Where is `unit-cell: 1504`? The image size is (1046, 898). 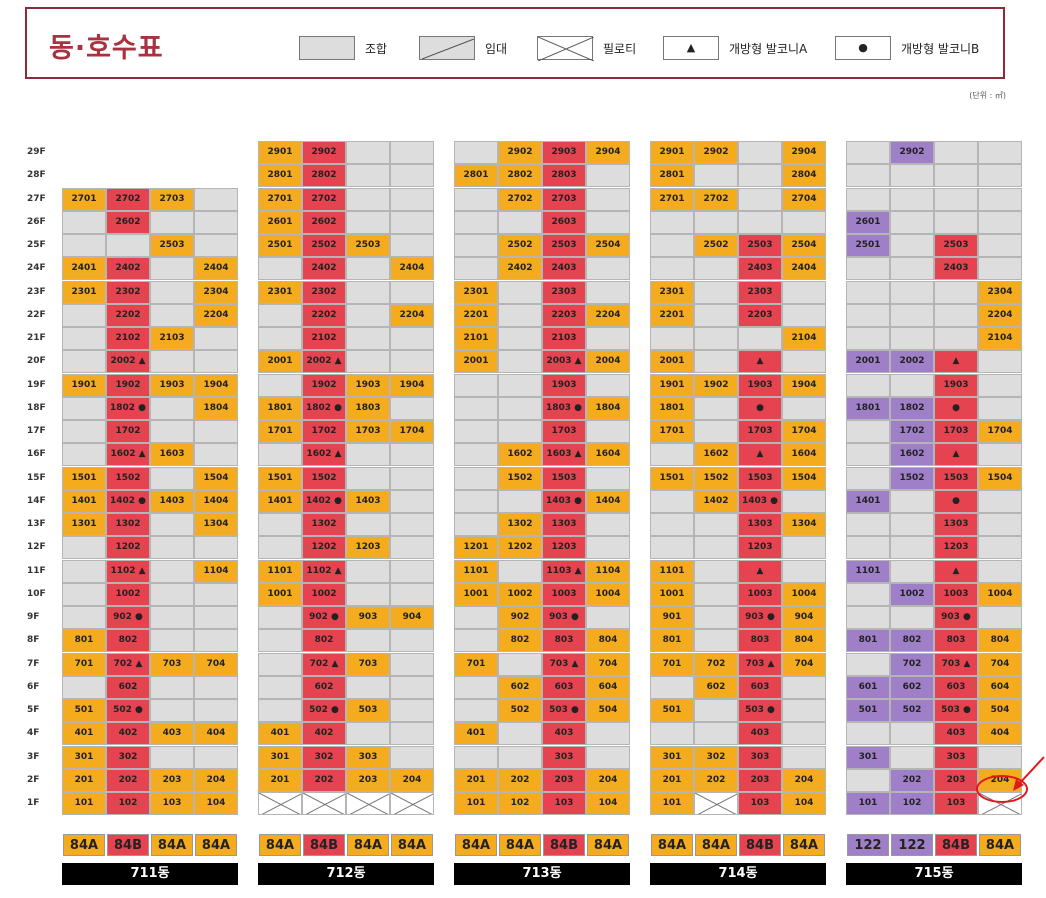 unit-cell: 1504 is located at coordinates (216, 478).